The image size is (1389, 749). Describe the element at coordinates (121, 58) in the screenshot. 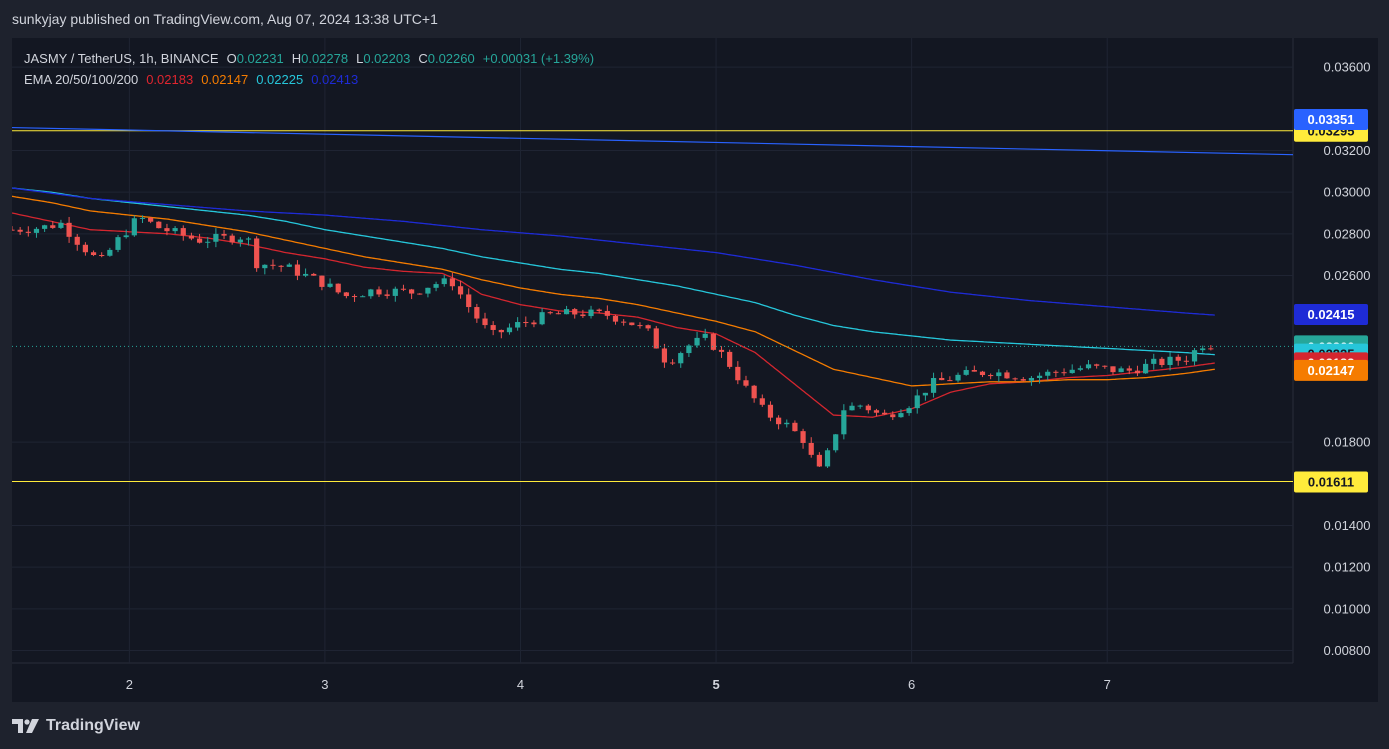

I see `symbol-label: JASMY / TetherUS, 1h, BINANCE` at that location.